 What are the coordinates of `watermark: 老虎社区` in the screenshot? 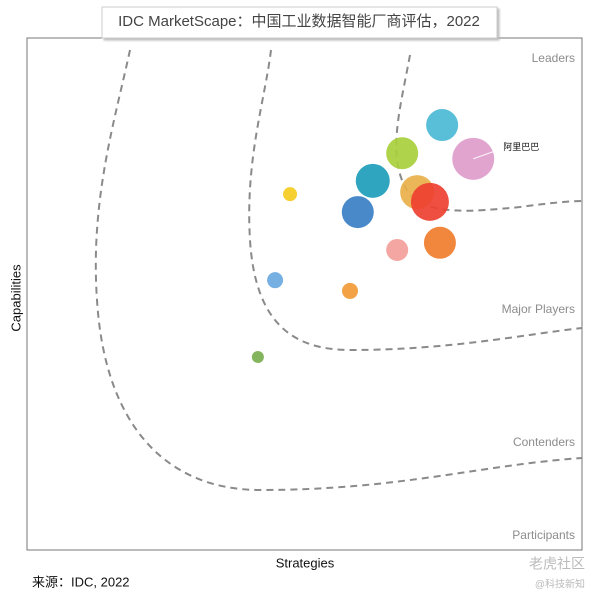 It's located at (557, 564).